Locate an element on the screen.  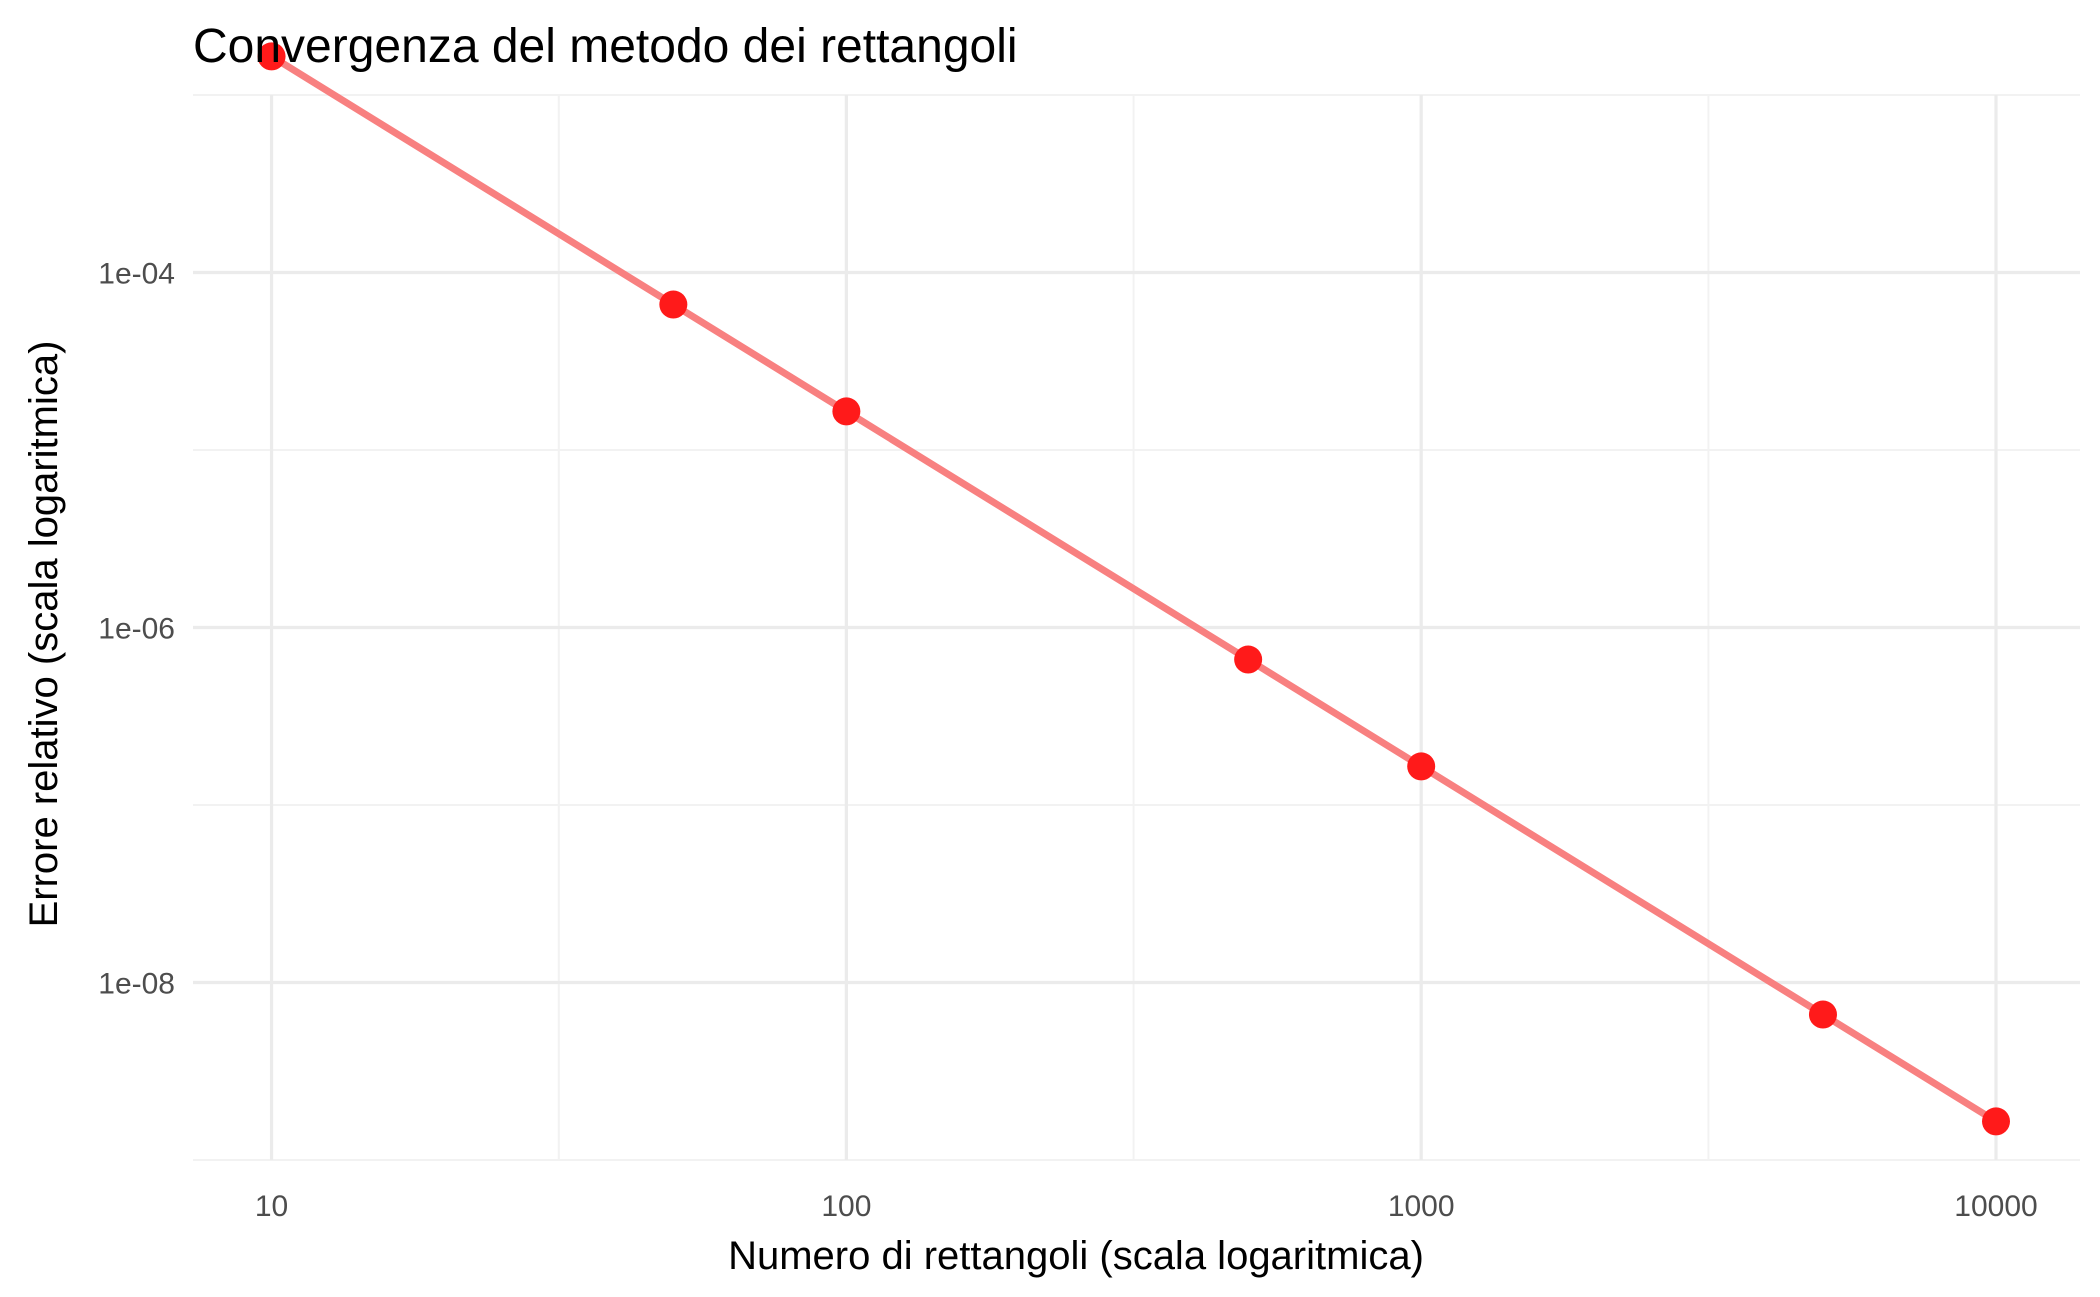
y-tick-label: 1e-04 is located at coordinates (136, 274).